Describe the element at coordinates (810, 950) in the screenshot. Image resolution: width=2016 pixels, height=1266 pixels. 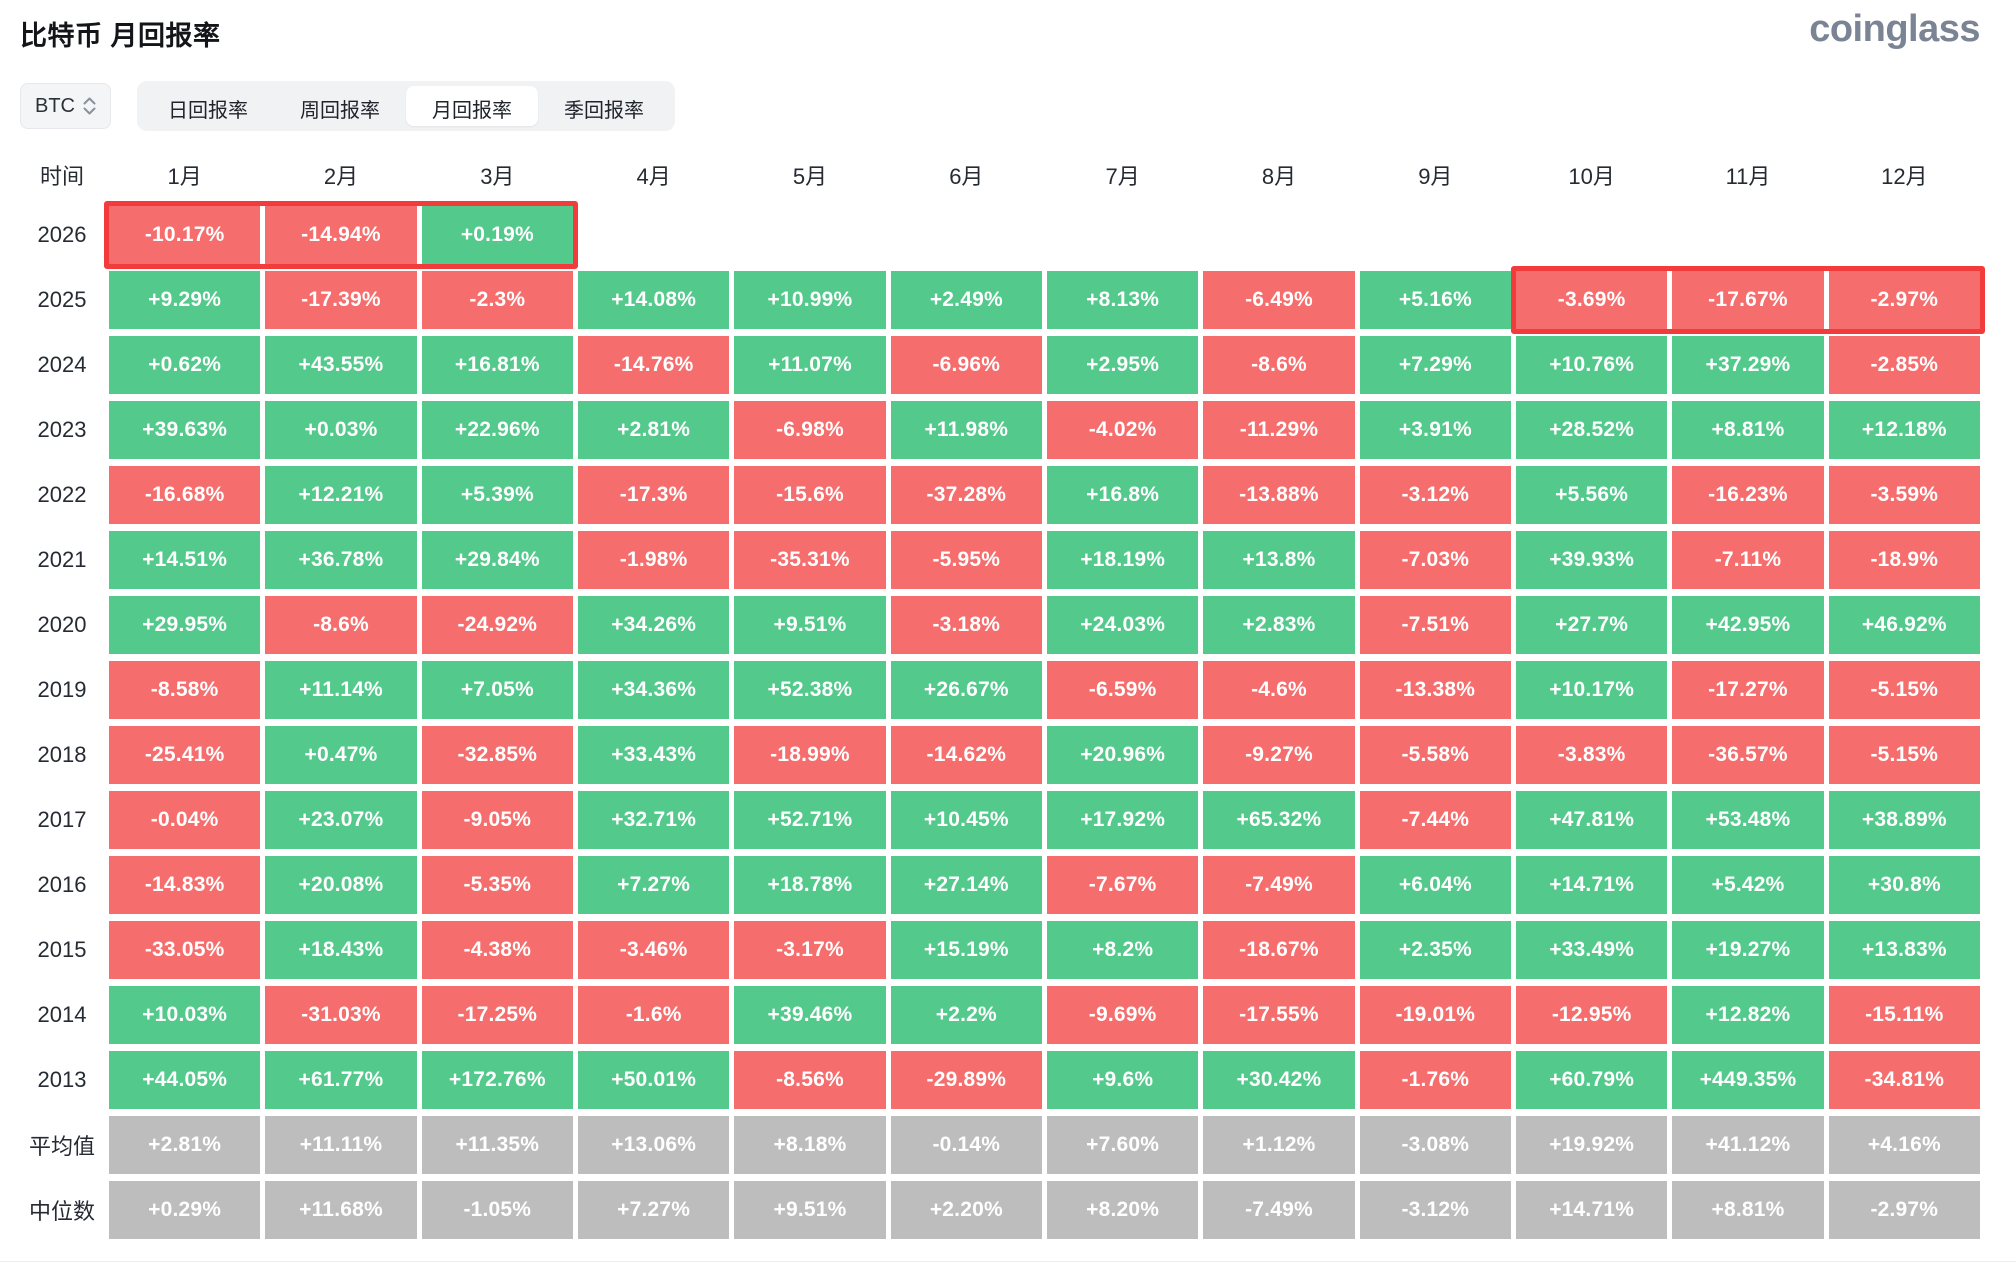
I see `return-cell: -3.17%` at that location.